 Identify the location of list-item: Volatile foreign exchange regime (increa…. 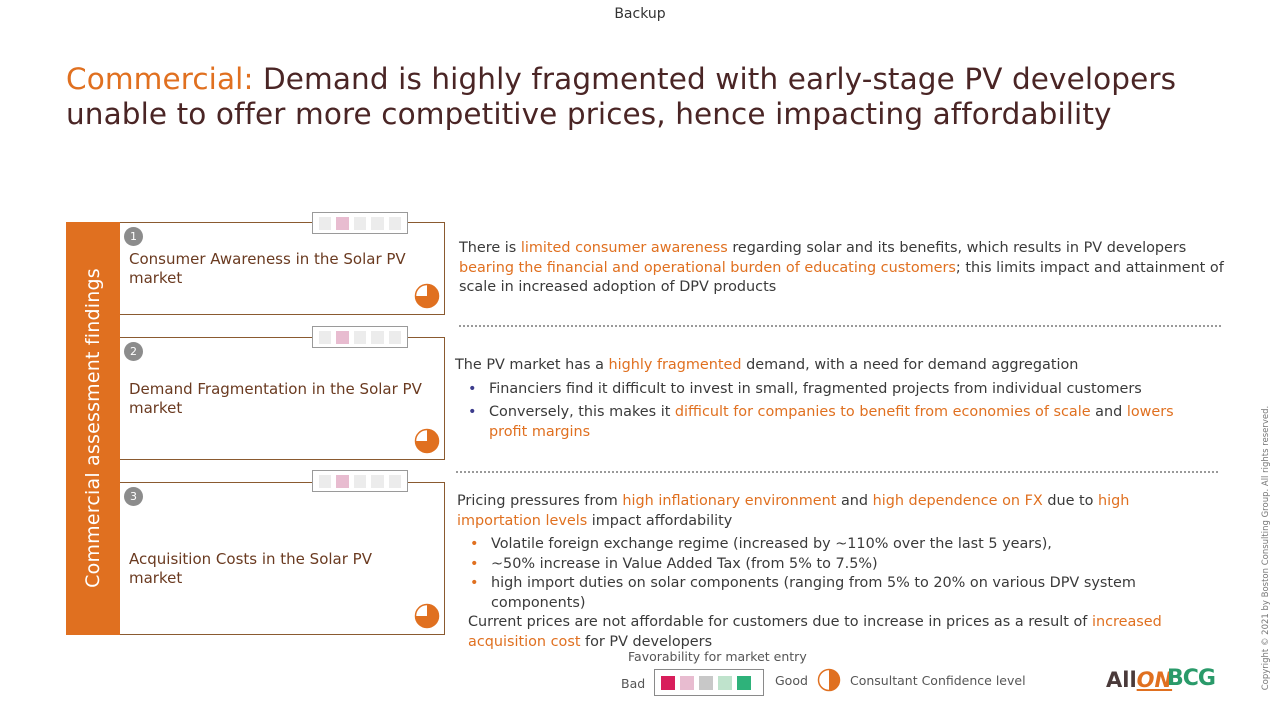
(842, 545).